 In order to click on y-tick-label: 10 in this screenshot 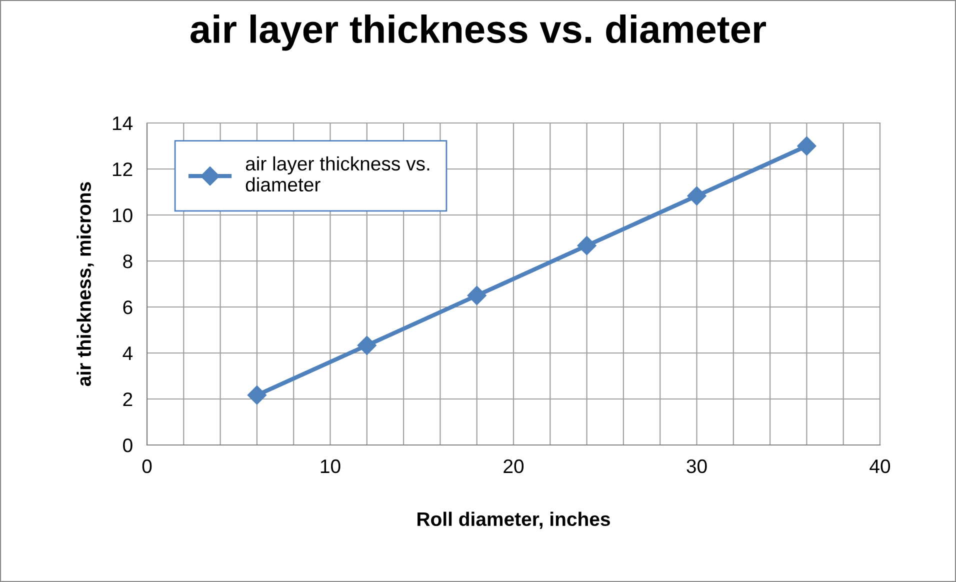, I will do `click(122, 215)`.